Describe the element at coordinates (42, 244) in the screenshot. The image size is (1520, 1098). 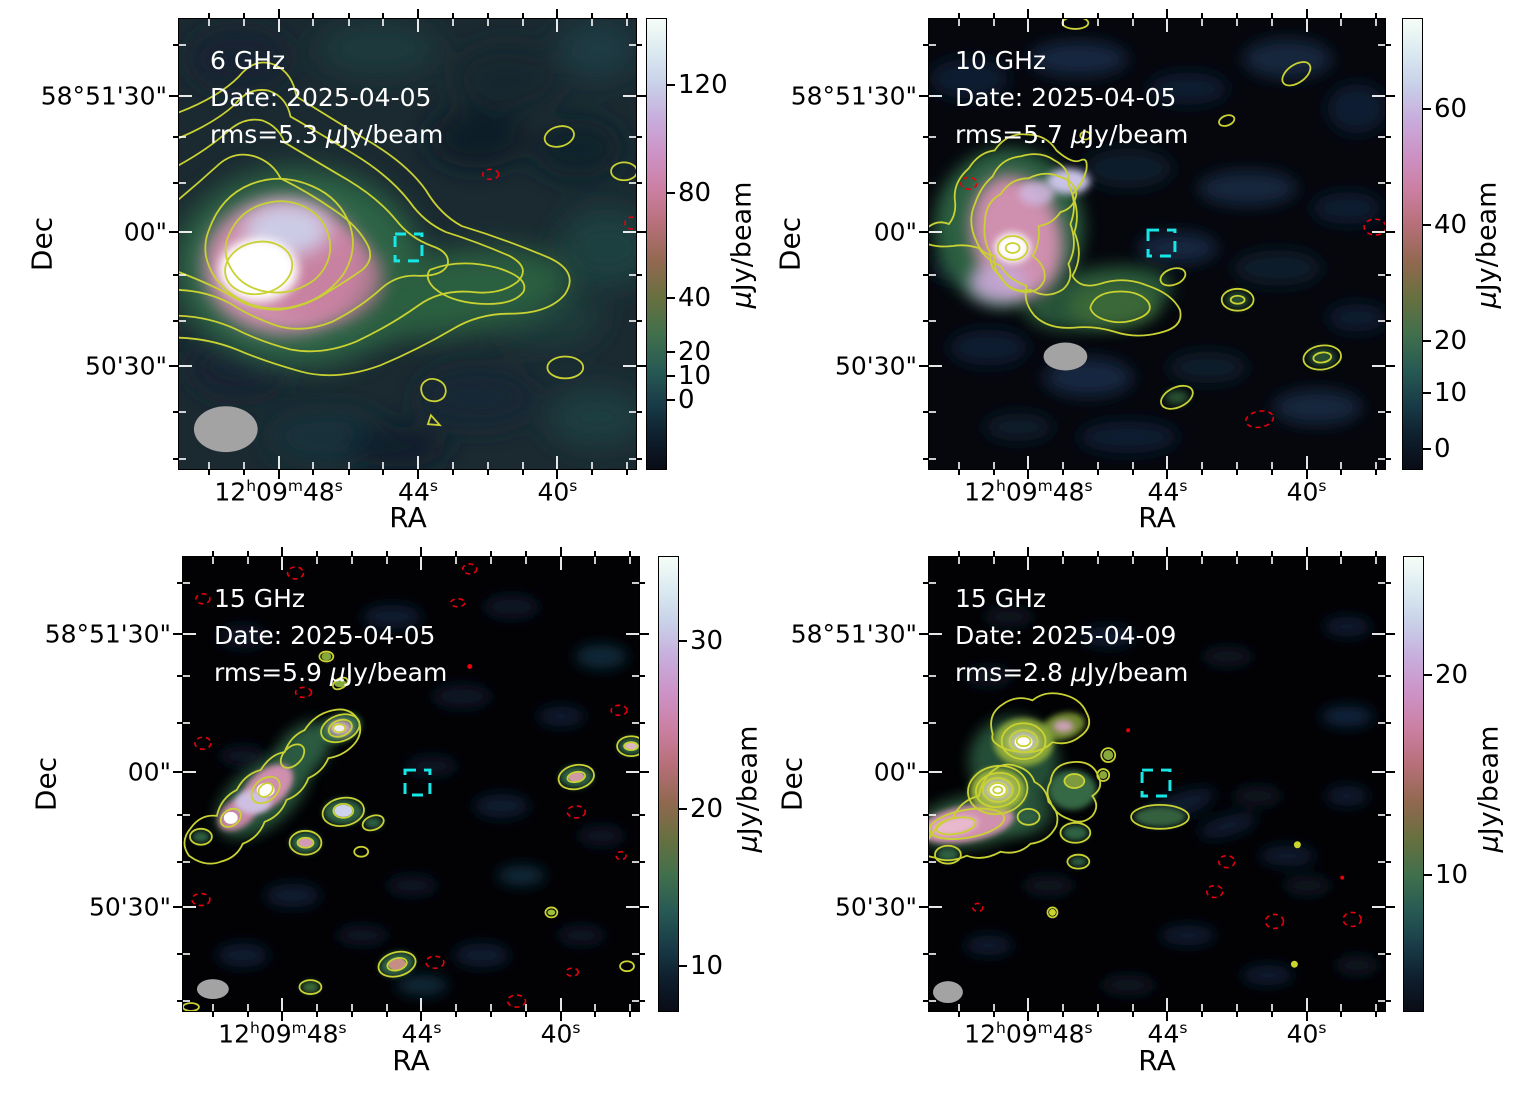
I see `y-axis-label: Dec` at that location.